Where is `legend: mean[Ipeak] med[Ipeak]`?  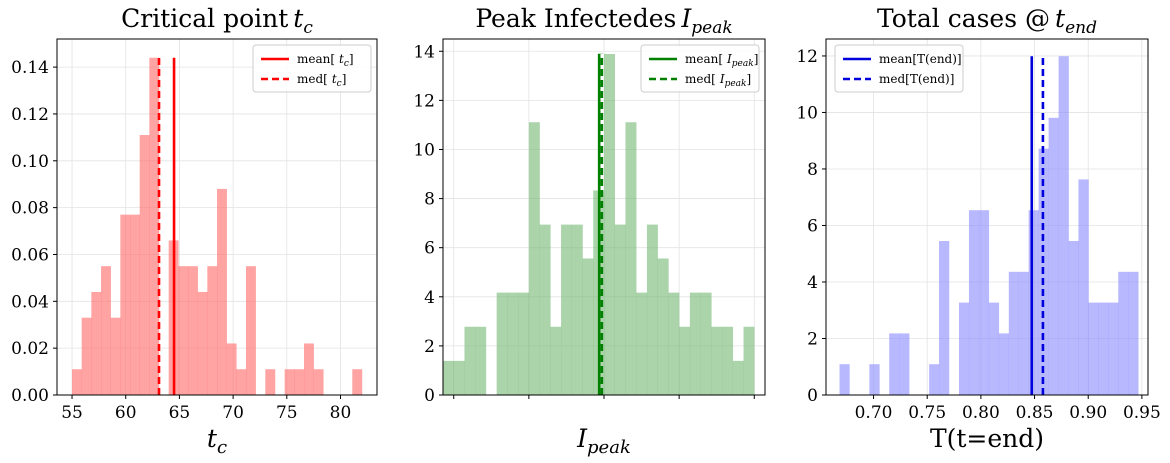 legend: mean[Ipeak] med[Ipeak] is located at coordinates (700, 68).